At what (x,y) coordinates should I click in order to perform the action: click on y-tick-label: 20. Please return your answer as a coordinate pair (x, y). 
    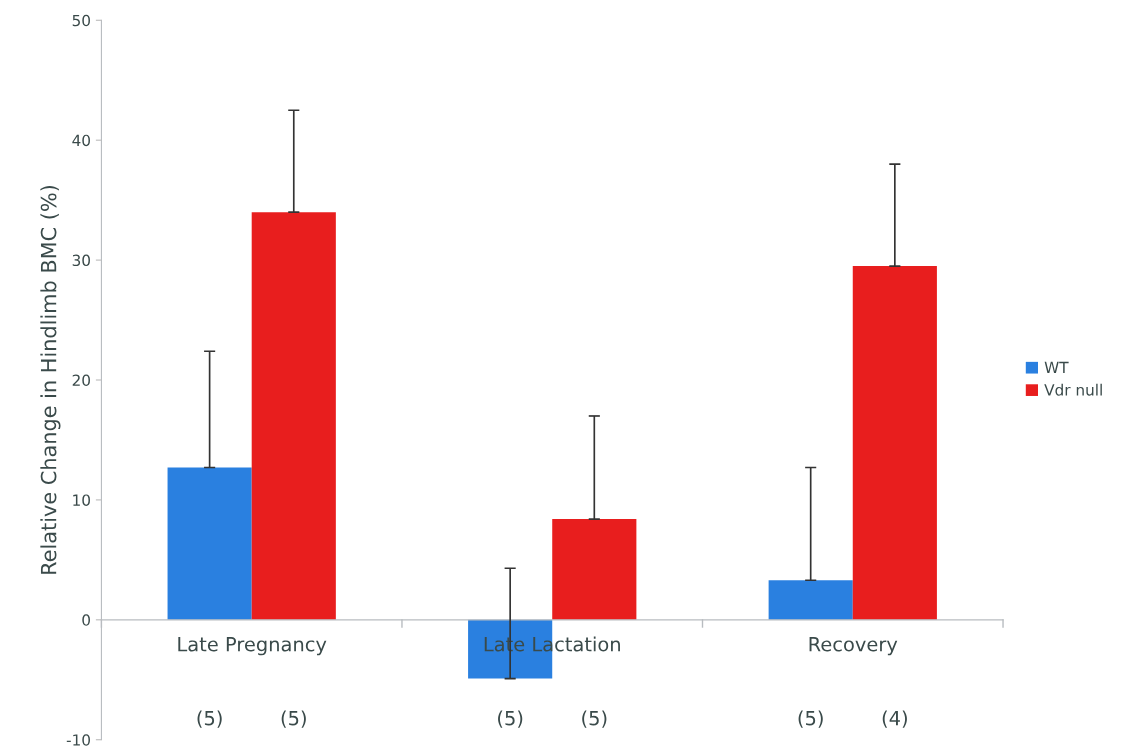
    Looking at the image, I should click on (81, 380).